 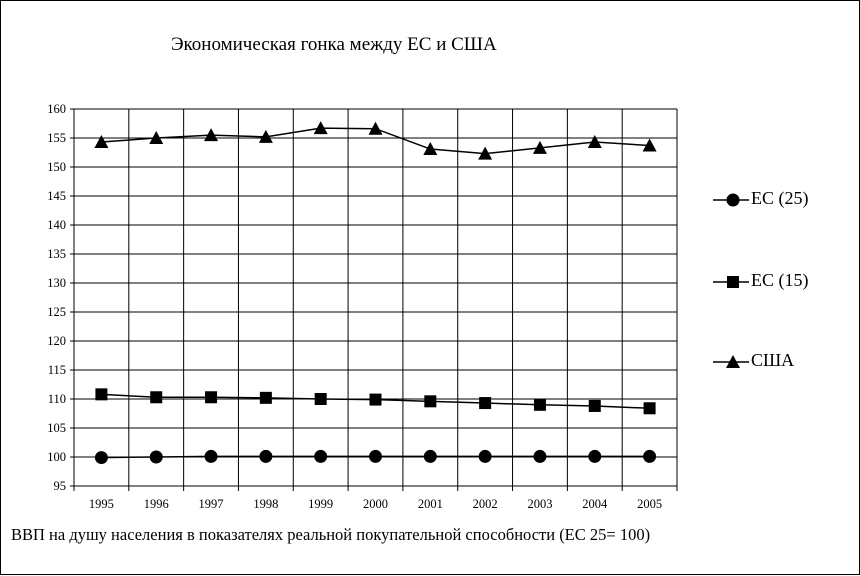 What do you see at coordinates (57, 399) in the screenshot?
I see `y-tick-label: 110` at bounding box center [57, 399].